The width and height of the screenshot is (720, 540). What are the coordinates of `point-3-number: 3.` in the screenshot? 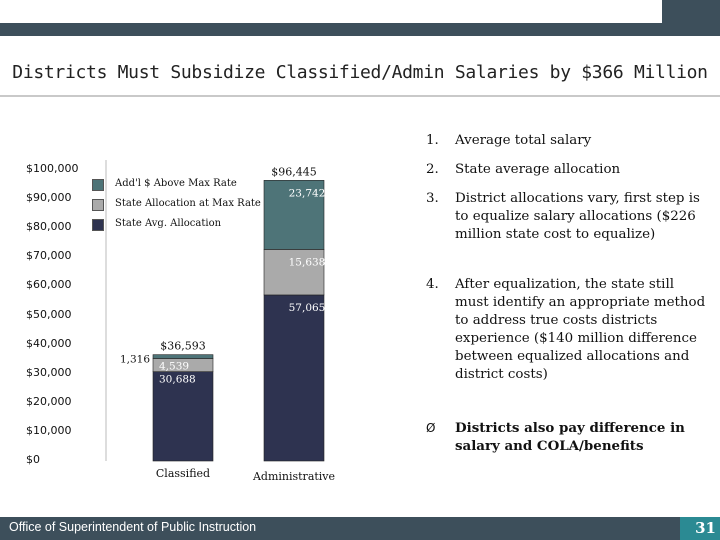 It's located at (432, 198).